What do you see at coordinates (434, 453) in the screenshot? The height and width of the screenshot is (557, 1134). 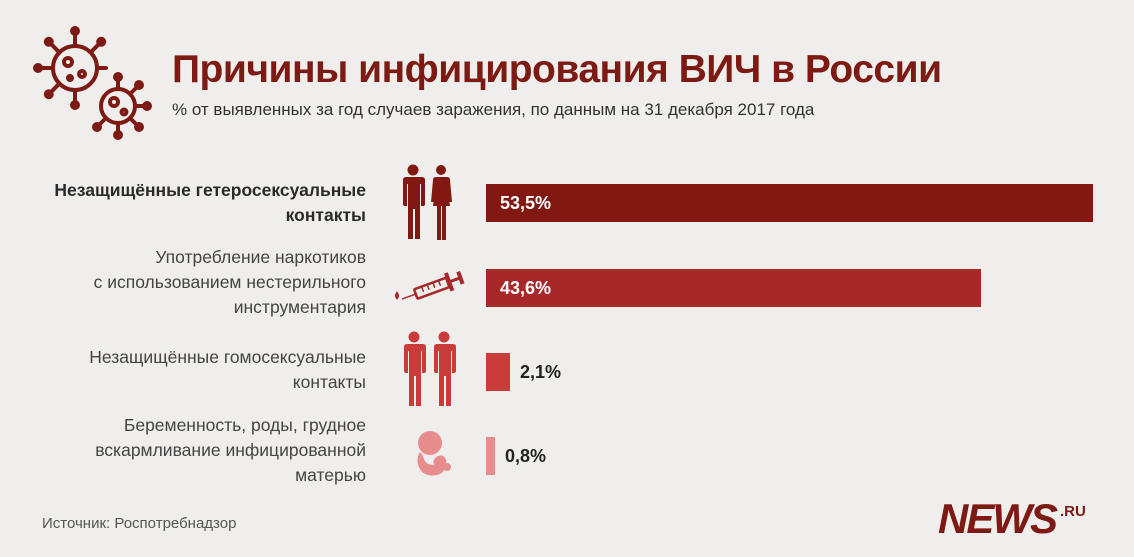 I see `fetus-icon` at bounding box center [434, 453].